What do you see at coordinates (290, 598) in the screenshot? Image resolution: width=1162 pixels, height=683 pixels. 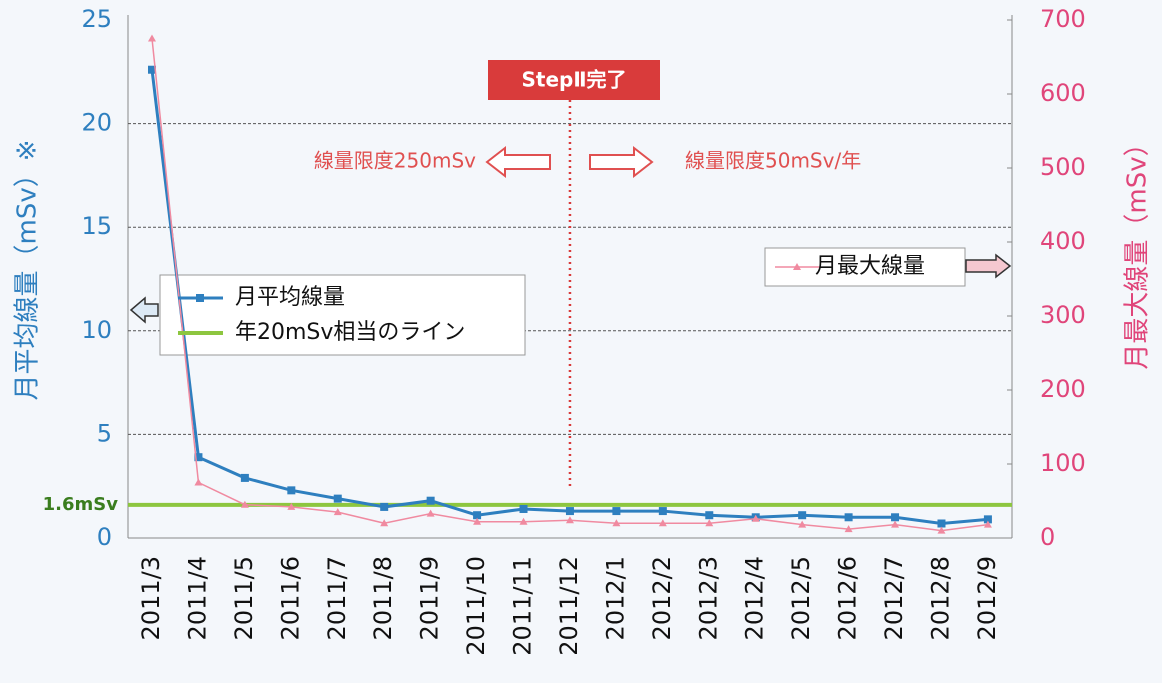 I see `x-tick-label: 2011/6` at bounding box center [290, 598].